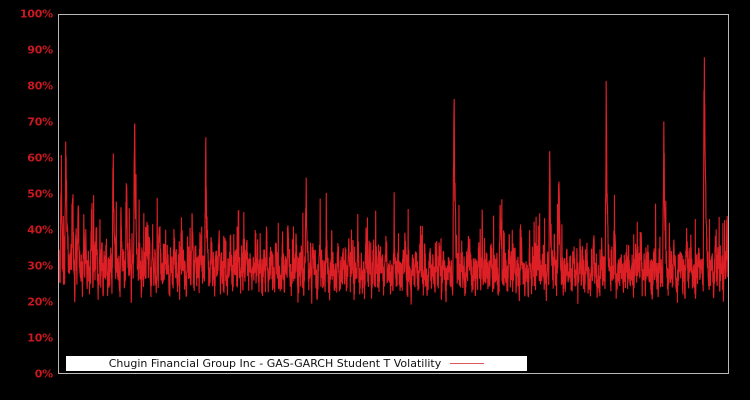 This screenshot has height=400, width=750. What do you see at coordinates (40, 158) in the screenshot?
I see `y-axis-tick-label: 60%` at bounding box center [40, 158].